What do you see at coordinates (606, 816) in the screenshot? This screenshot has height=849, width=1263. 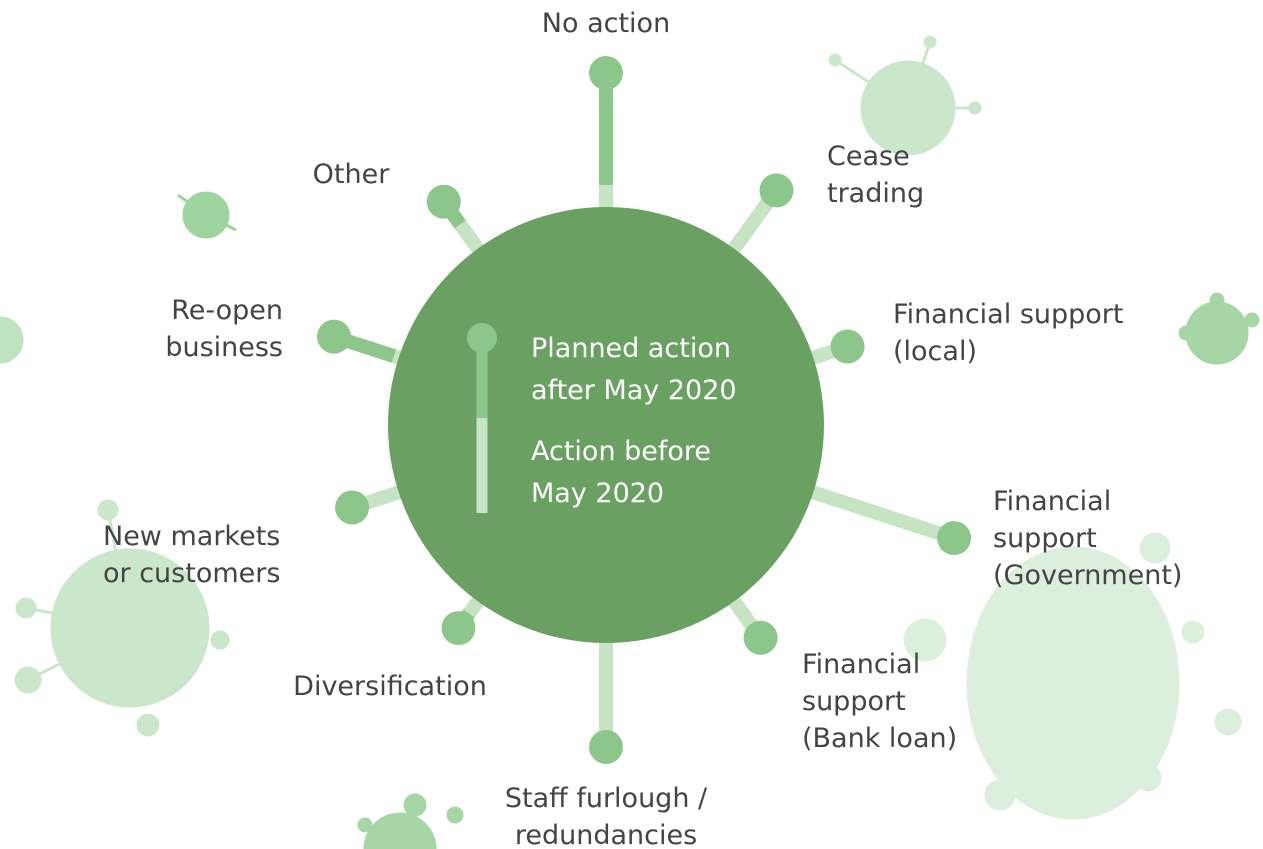 I see `category-label: Staff furlough / redundancies` at bounding box center [606, 816].